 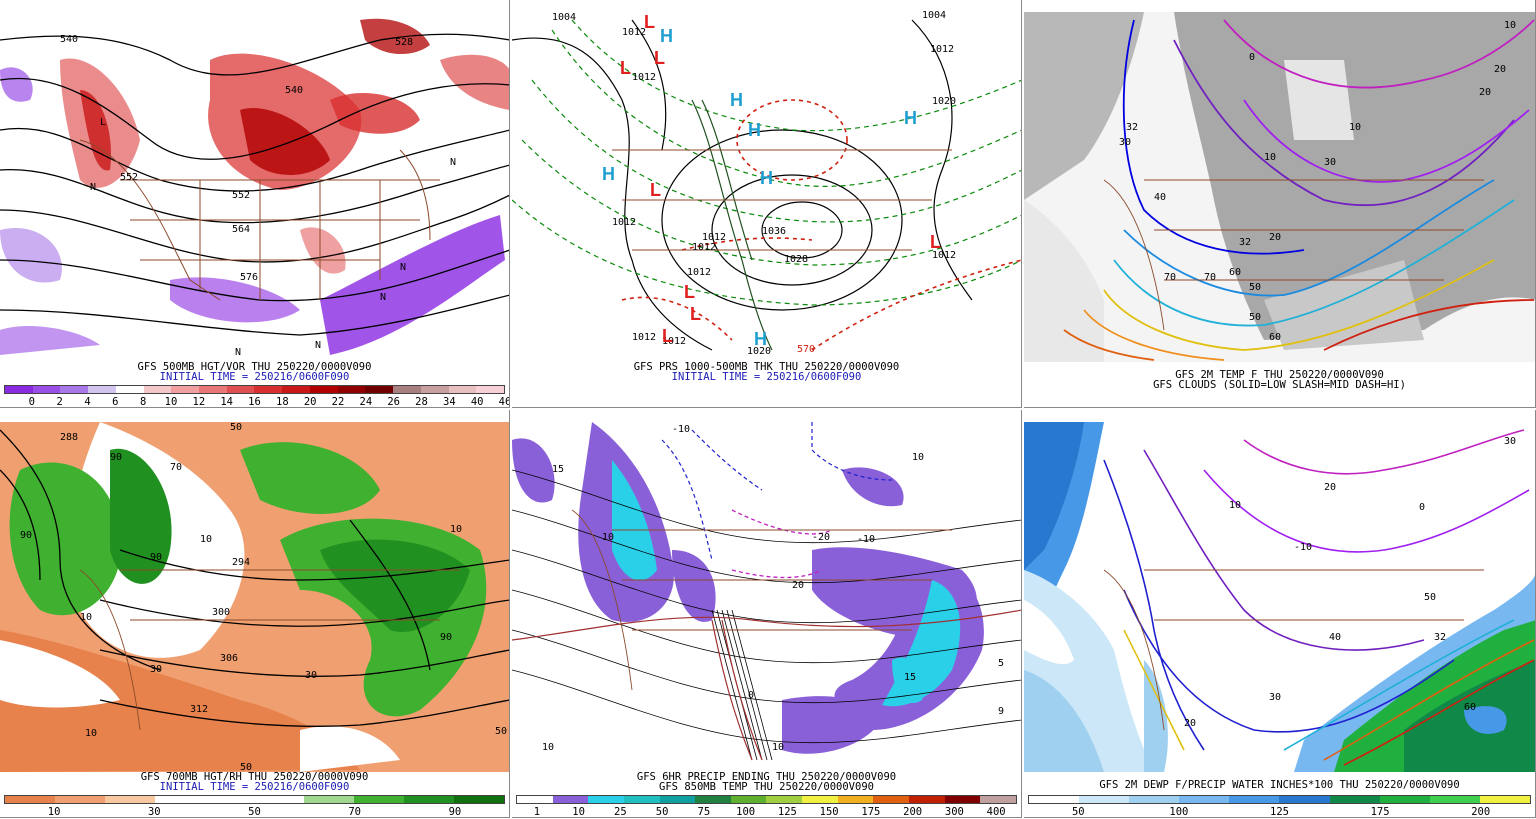 I want to click on colorbar-tick-label: 8, so click(x=143, y=402).